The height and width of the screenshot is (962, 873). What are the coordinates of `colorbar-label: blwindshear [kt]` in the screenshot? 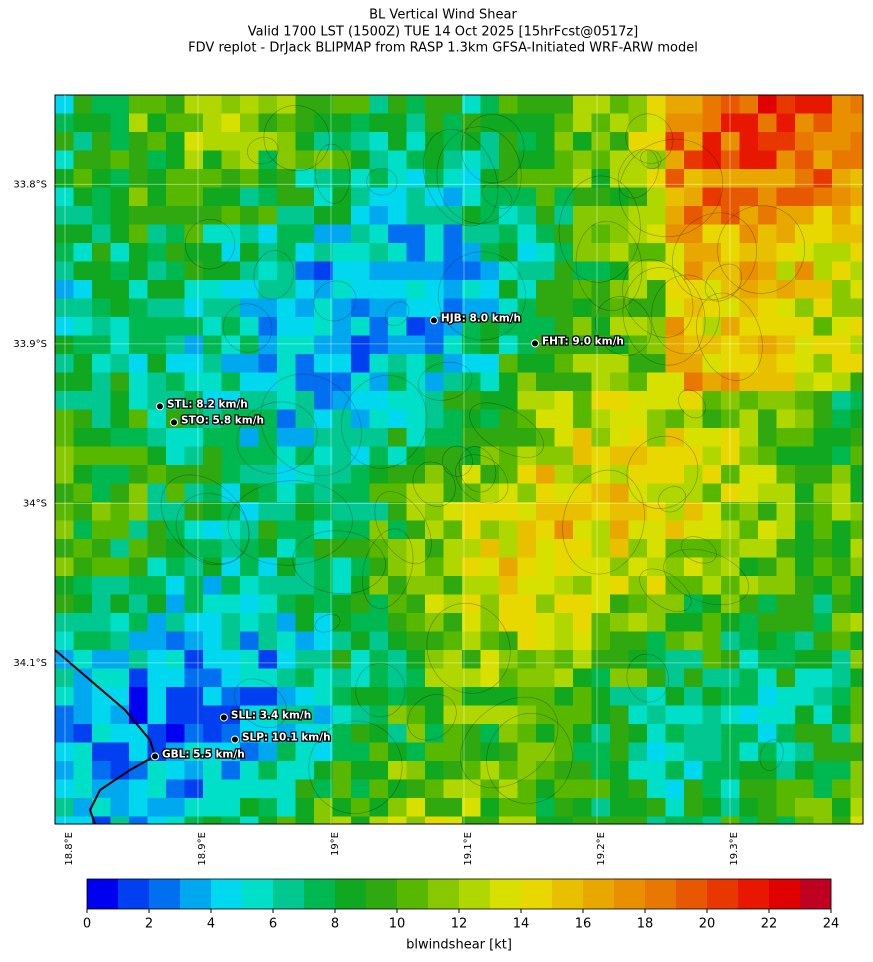 It's located at (459, 945).